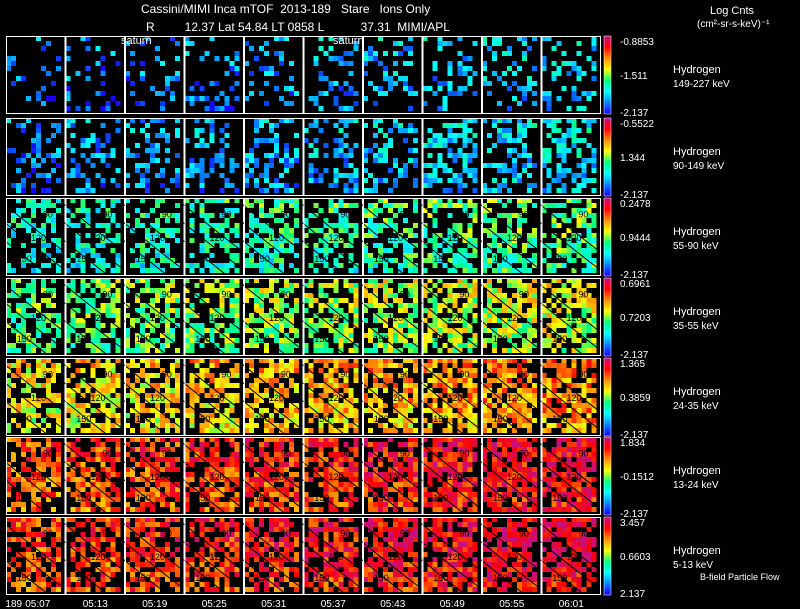 Image resolution: width=800 pixels, height=609 pixels. What do you see at coordinates (696, 406) in the screenshot?
I see `energy-label-r4: 24-35 keV` at bounding box center [696, 406].